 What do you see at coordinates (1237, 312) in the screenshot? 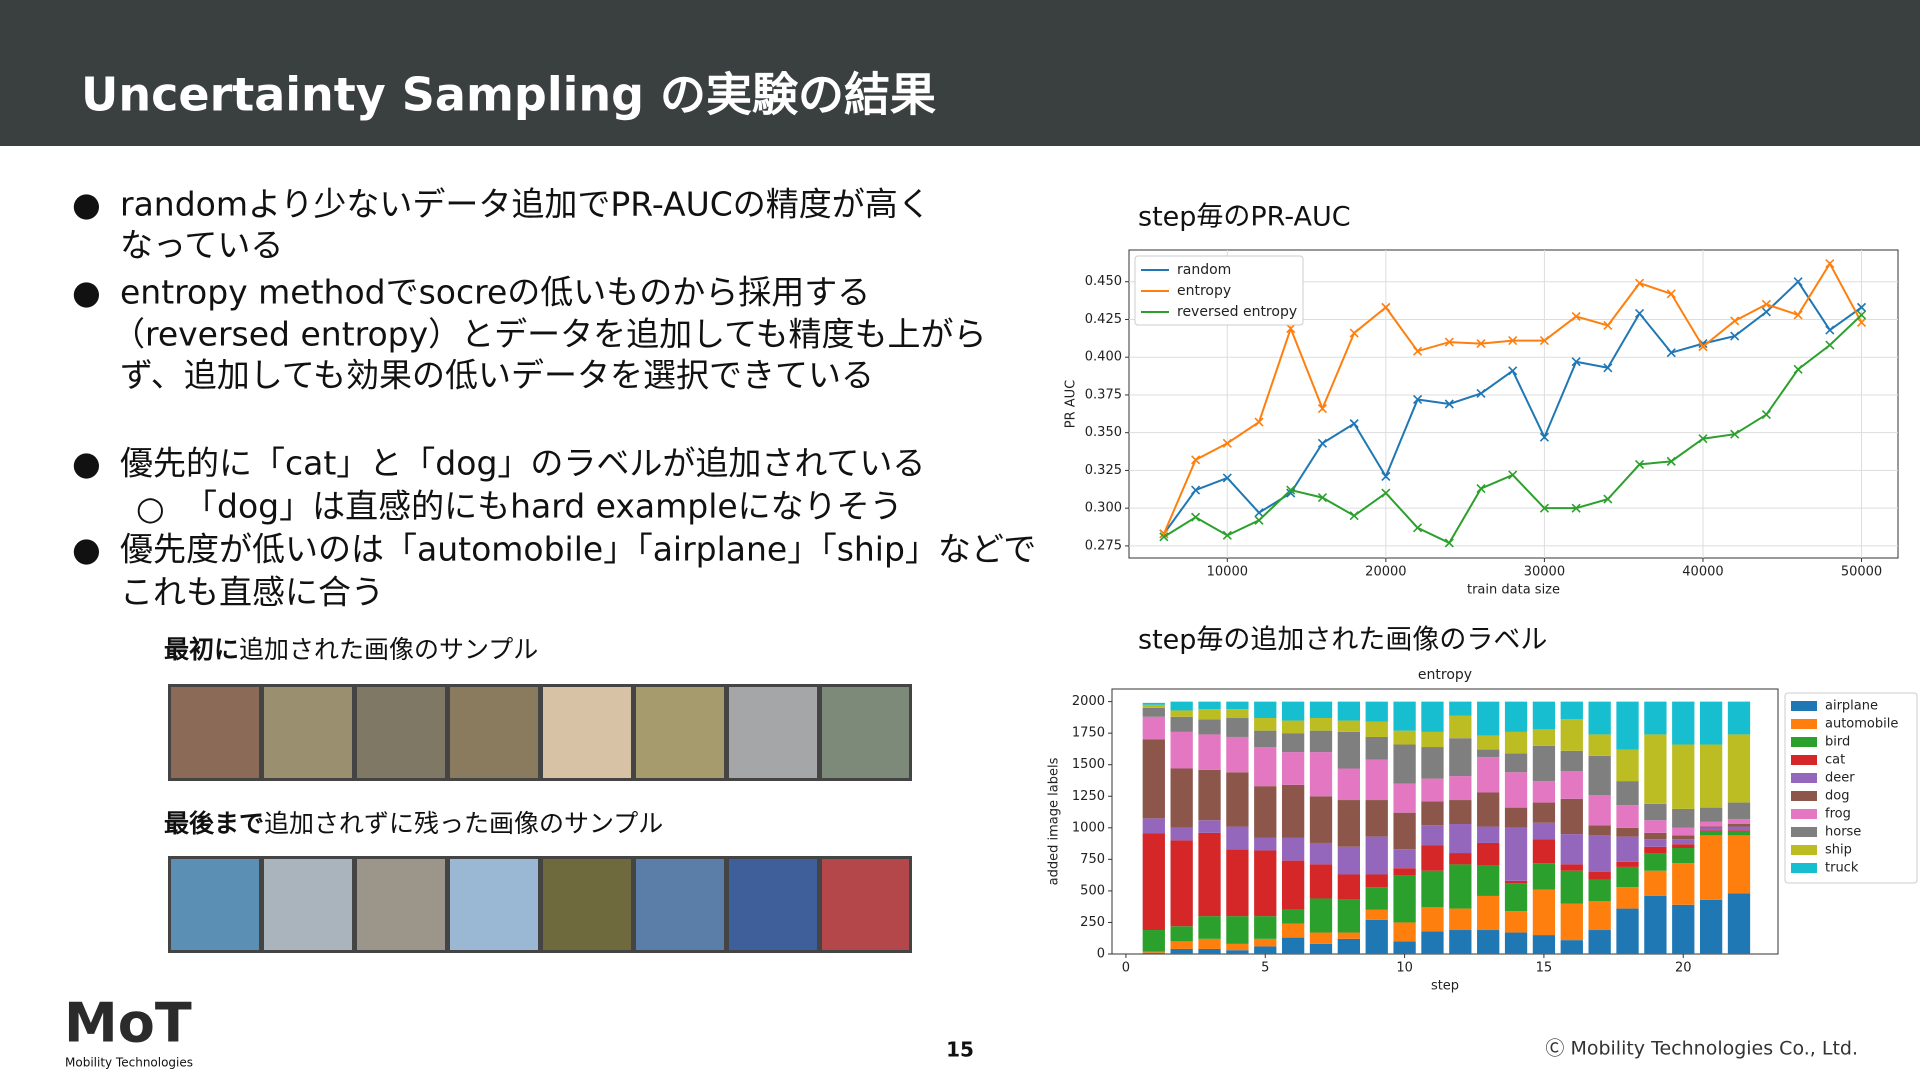
I see `legend-label: reversed entropy` at bounding box center [1237, 312].